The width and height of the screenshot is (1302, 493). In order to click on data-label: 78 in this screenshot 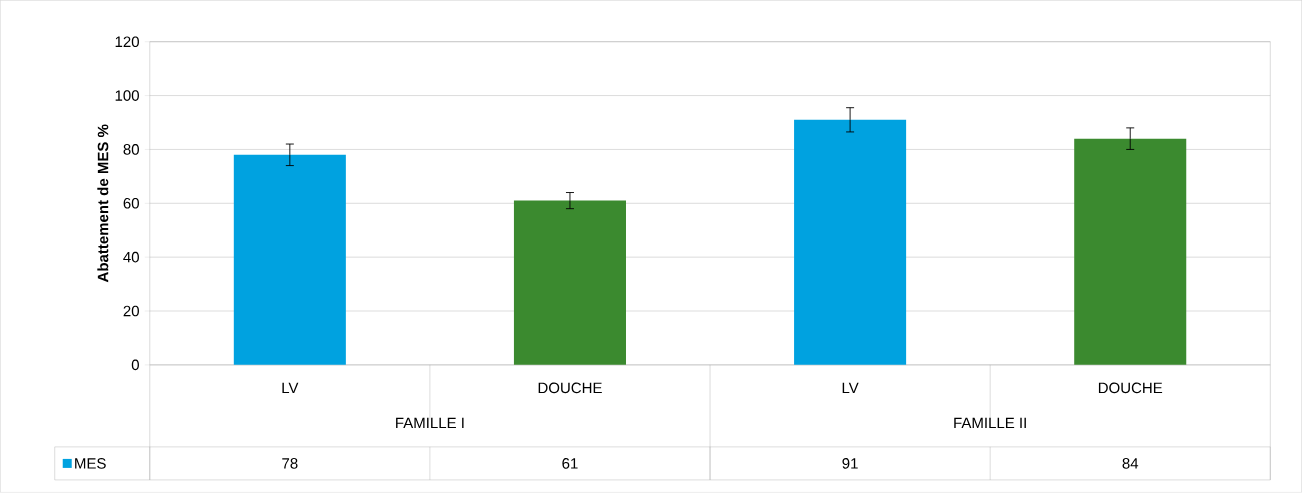, I will do `click(290, 463)`.